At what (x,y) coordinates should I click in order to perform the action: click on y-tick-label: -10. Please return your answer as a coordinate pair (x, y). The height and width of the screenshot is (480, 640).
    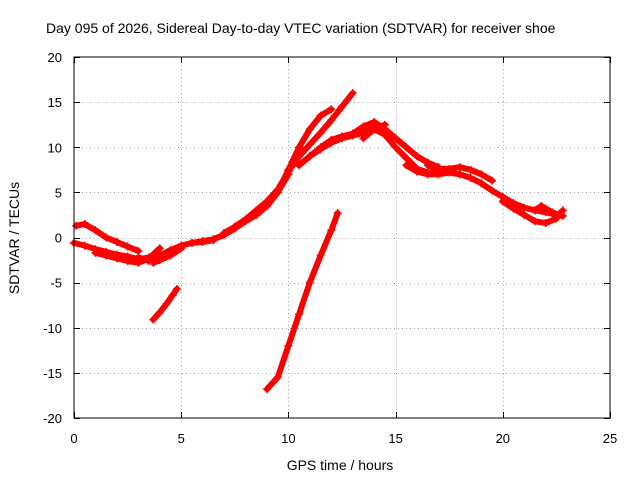
    Looking at the image, I should click on (52, 328).